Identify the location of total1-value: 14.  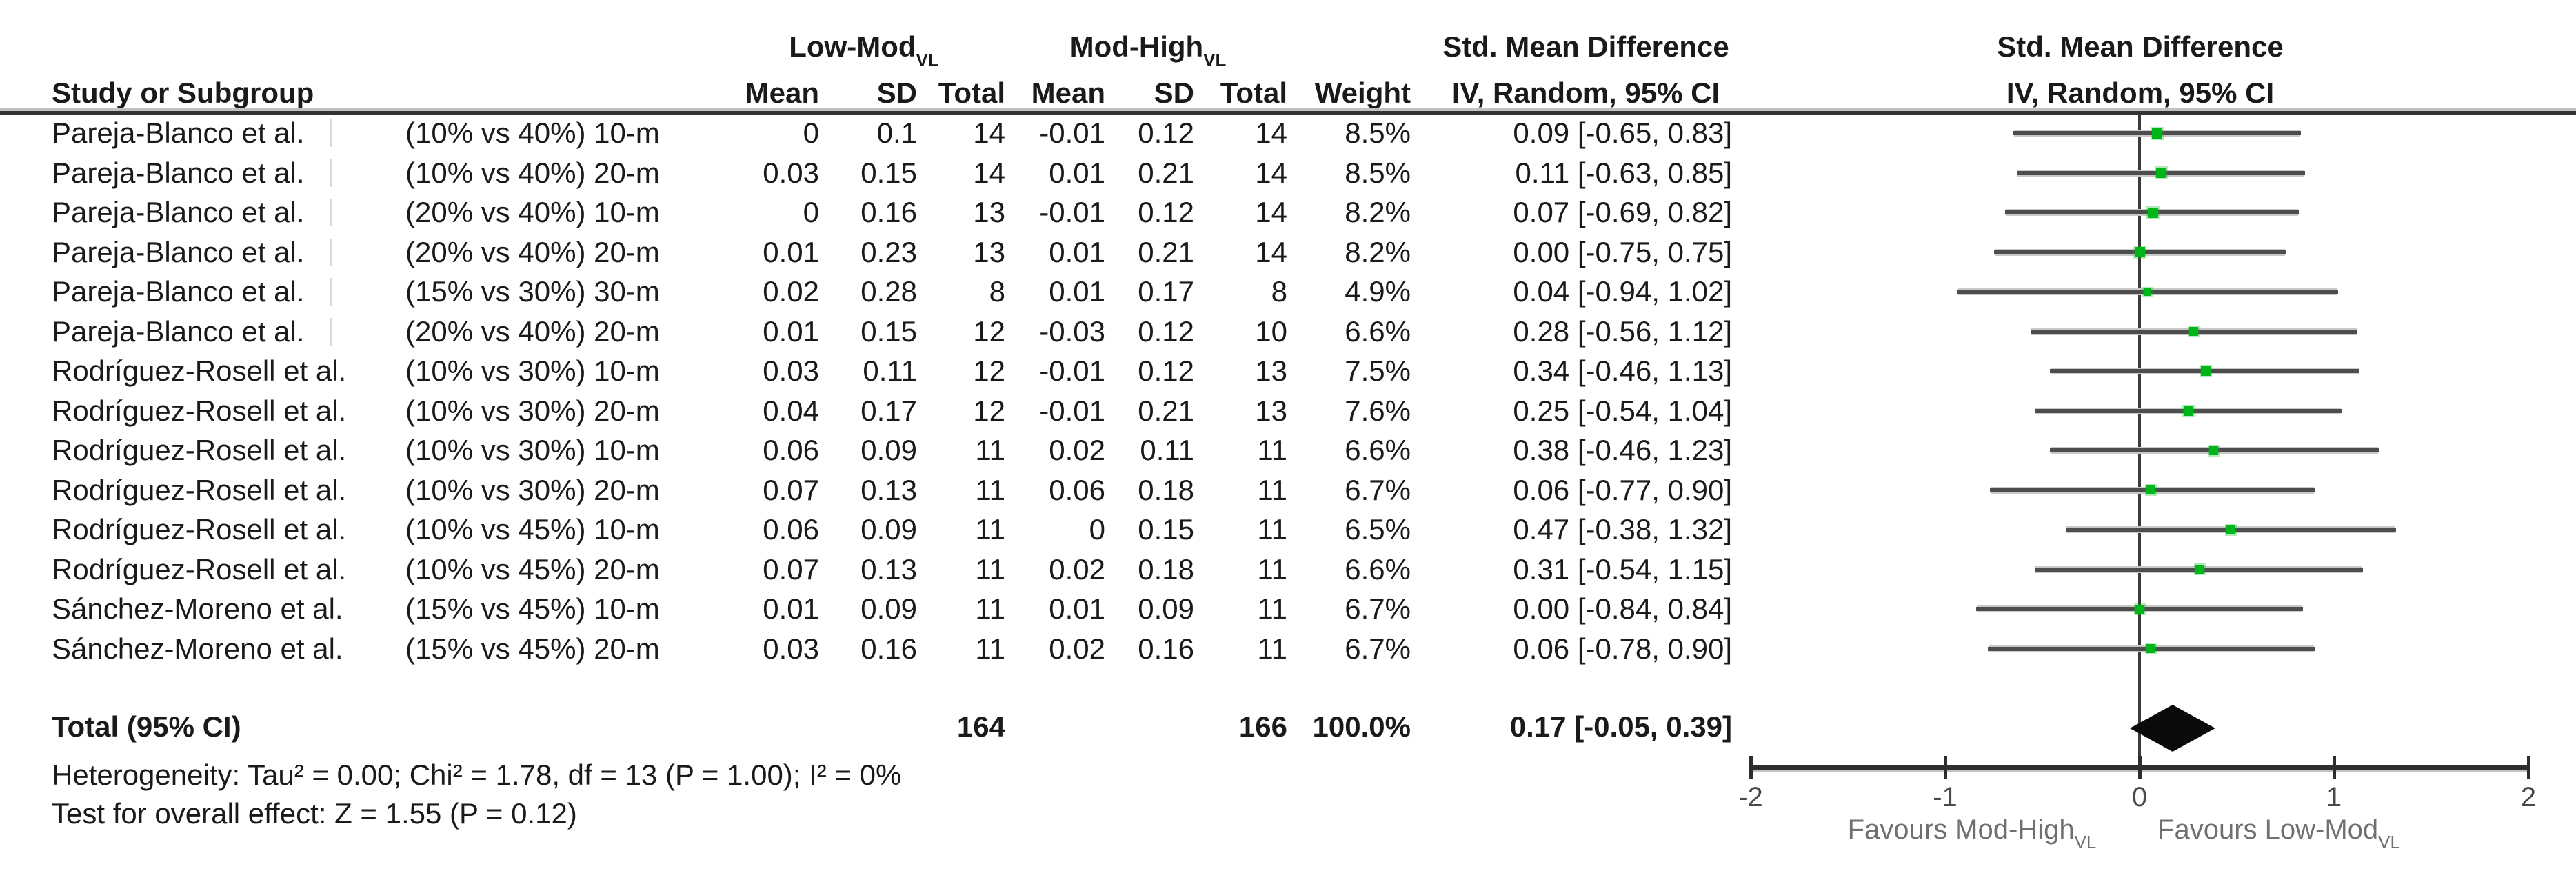
(989, 172).